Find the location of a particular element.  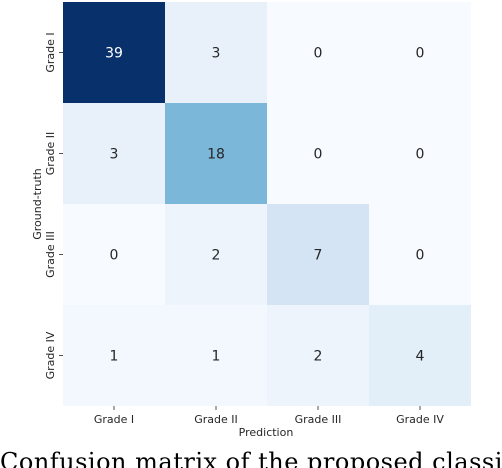

cell-value-label: 7 is located at coordinates (318, 256).